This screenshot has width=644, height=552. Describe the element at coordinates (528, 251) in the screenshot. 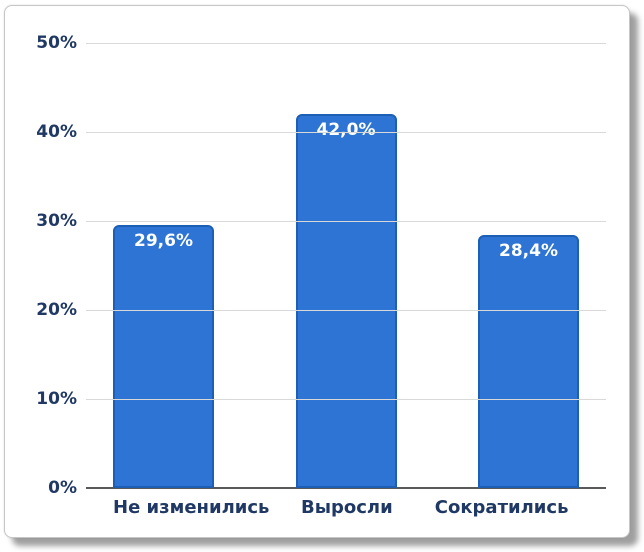

I see `bar-value-label: 28,4%` at that location.